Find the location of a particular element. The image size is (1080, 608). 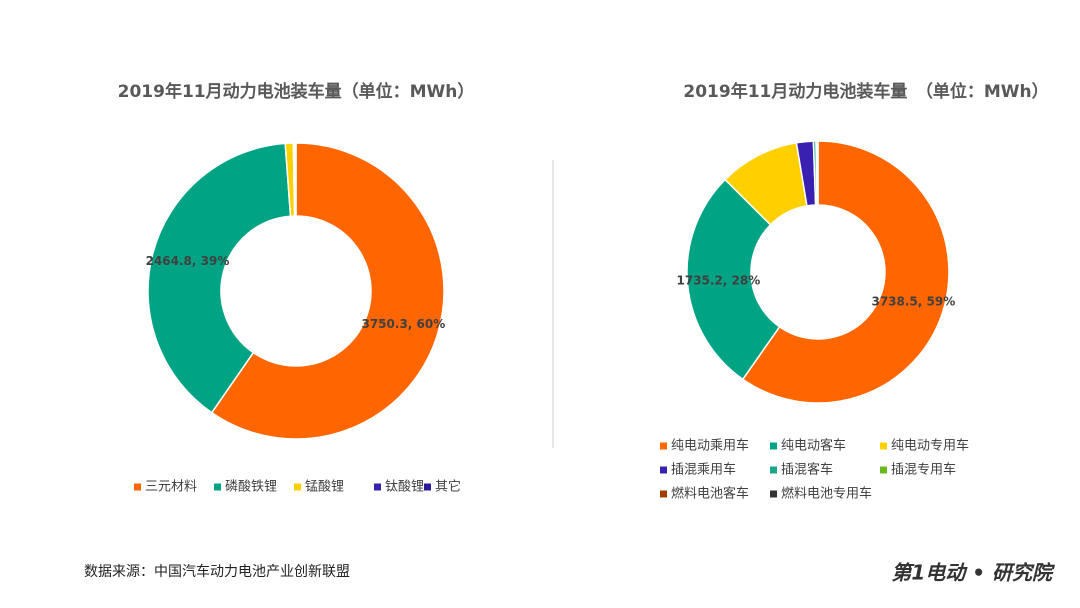

data-label: 3750.3, 60% is located at coordinates (403, 324).